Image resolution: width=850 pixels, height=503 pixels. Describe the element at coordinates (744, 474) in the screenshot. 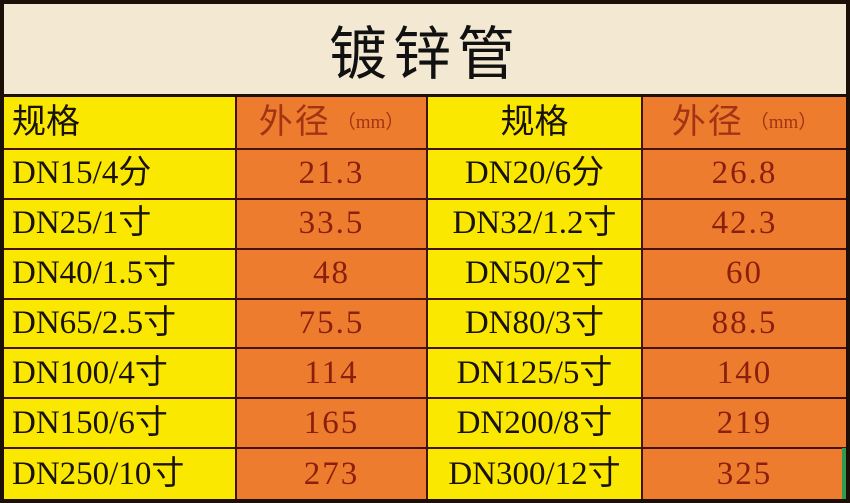

I see `od-cell: 325` at that location.